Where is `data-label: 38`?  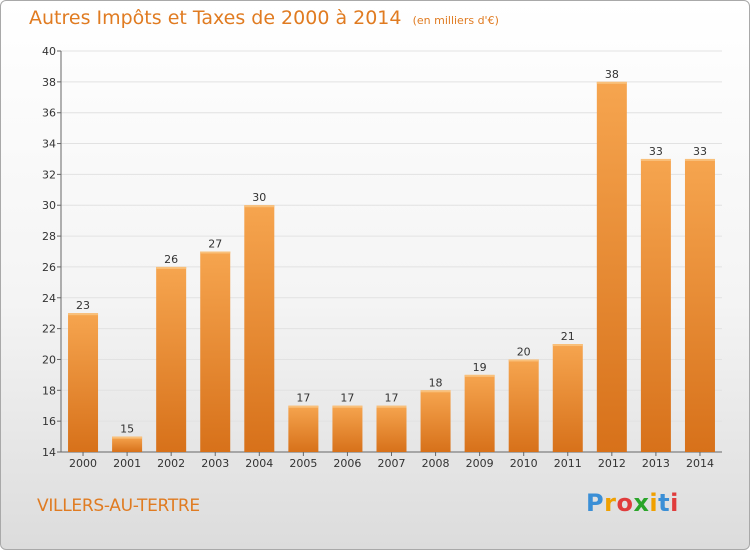
data-label: 38 is located at coordinates (612, 74).